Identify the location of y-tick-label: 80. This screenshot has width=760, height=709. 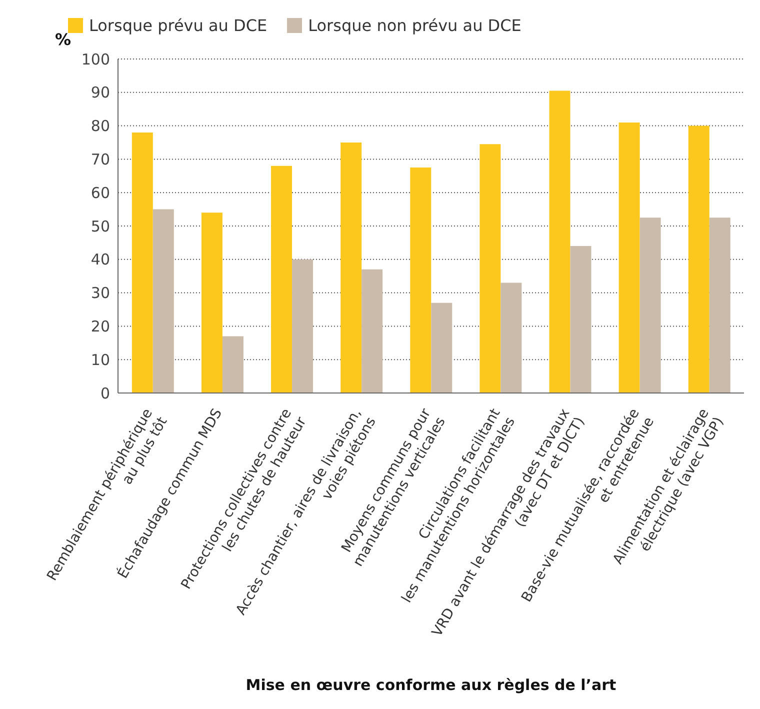
(100, 126).